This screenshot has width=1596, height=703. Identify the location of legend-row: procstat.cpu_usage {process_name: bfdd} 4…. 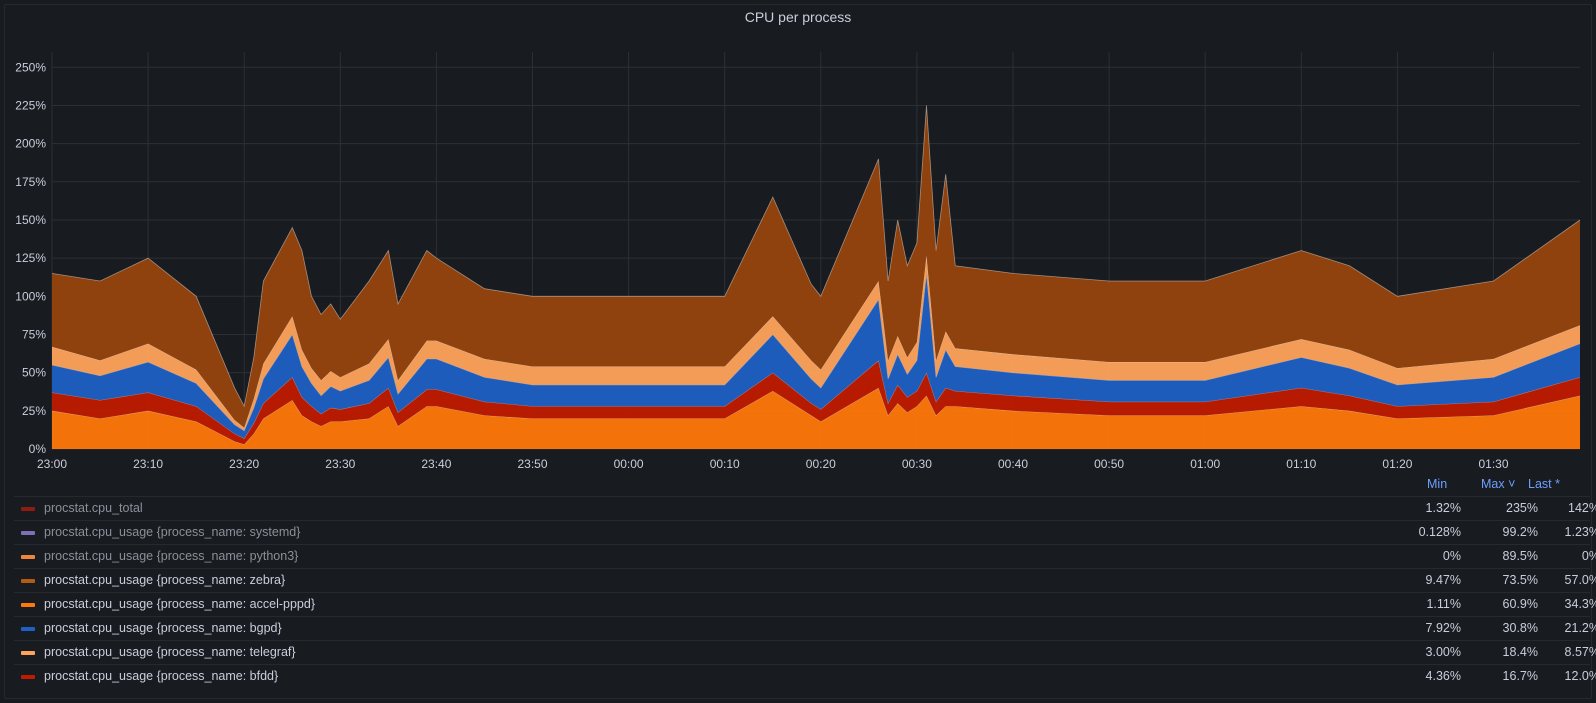
(805, 676).